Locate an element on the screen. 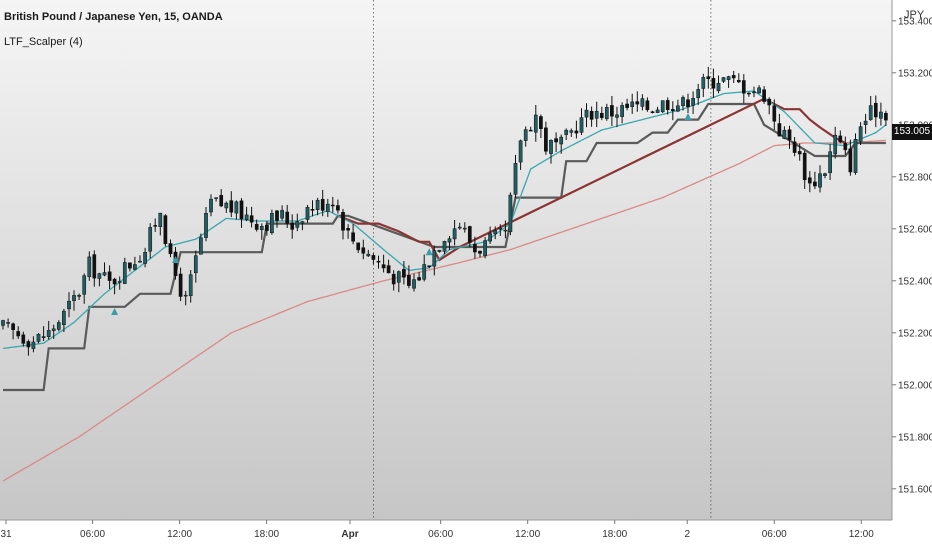 The width and height of the screenshot is (932, 550). symbol-title: British Pound / Japanese Yen, 15, OANDA is located at coordinates (113, 17).